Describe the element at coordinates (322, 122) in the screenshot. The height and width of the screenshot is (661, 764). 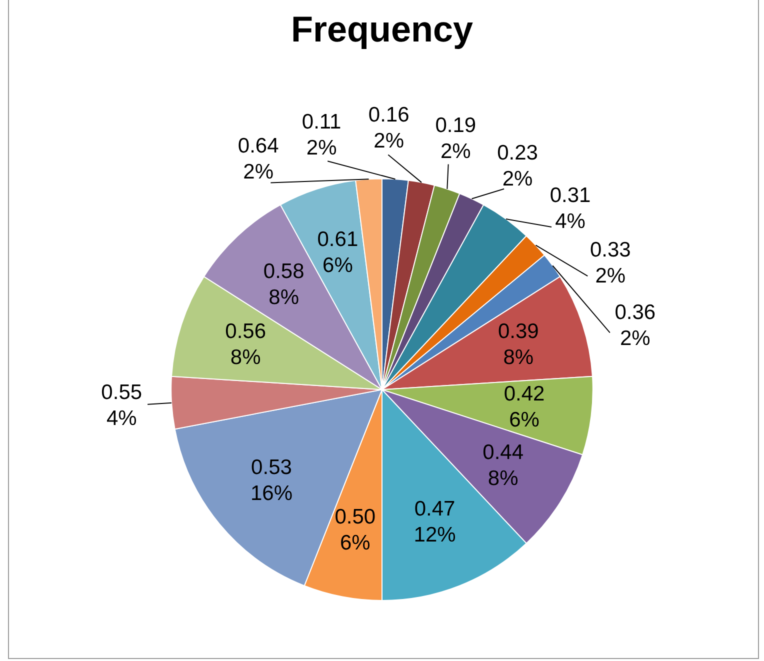
I see `slice-label: 0.11` at that location.